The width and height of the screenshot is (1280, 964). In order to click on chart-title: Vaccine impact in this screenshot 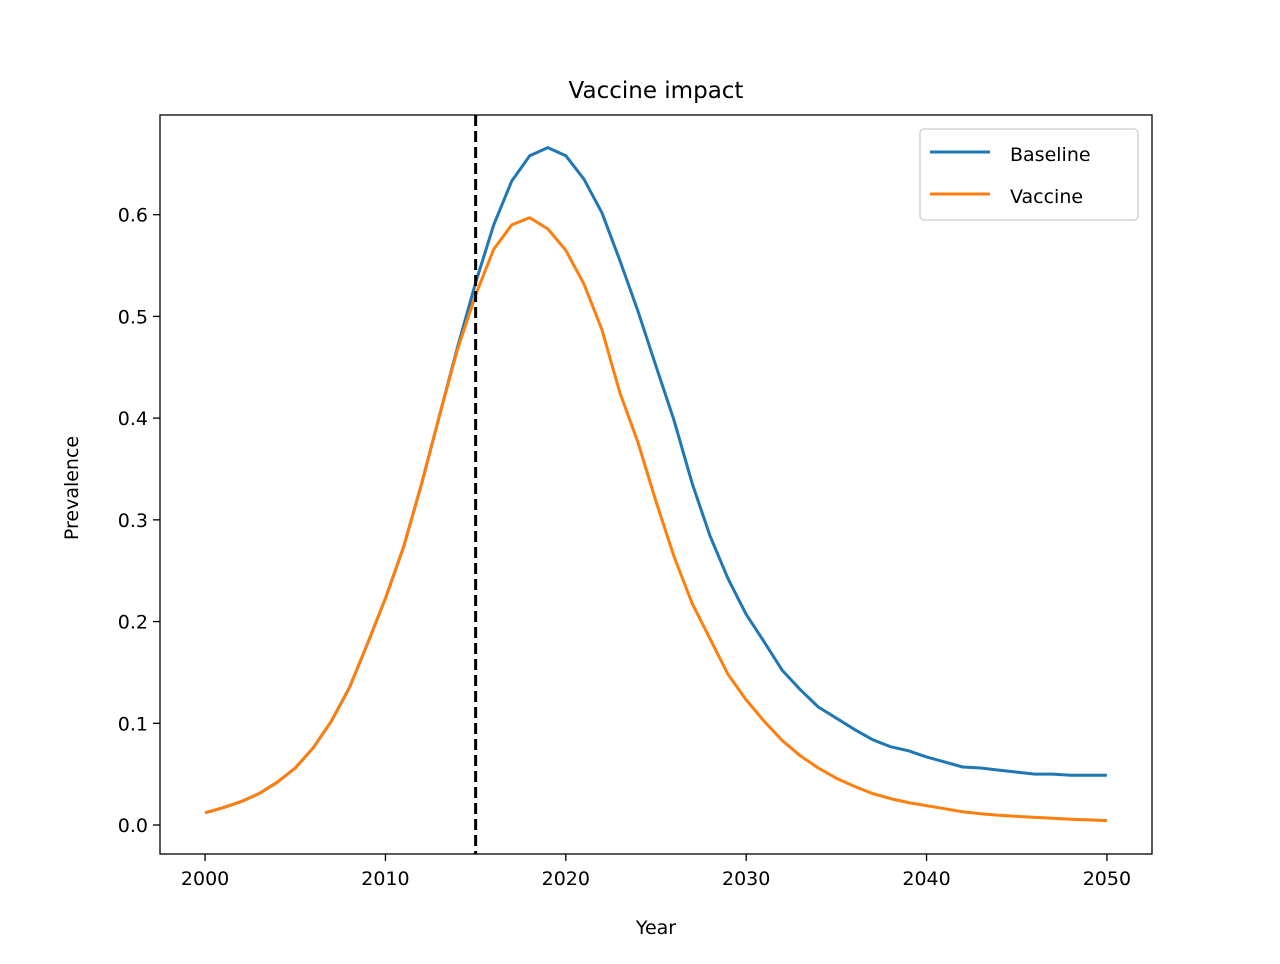, I will do `click(656, 91)`.